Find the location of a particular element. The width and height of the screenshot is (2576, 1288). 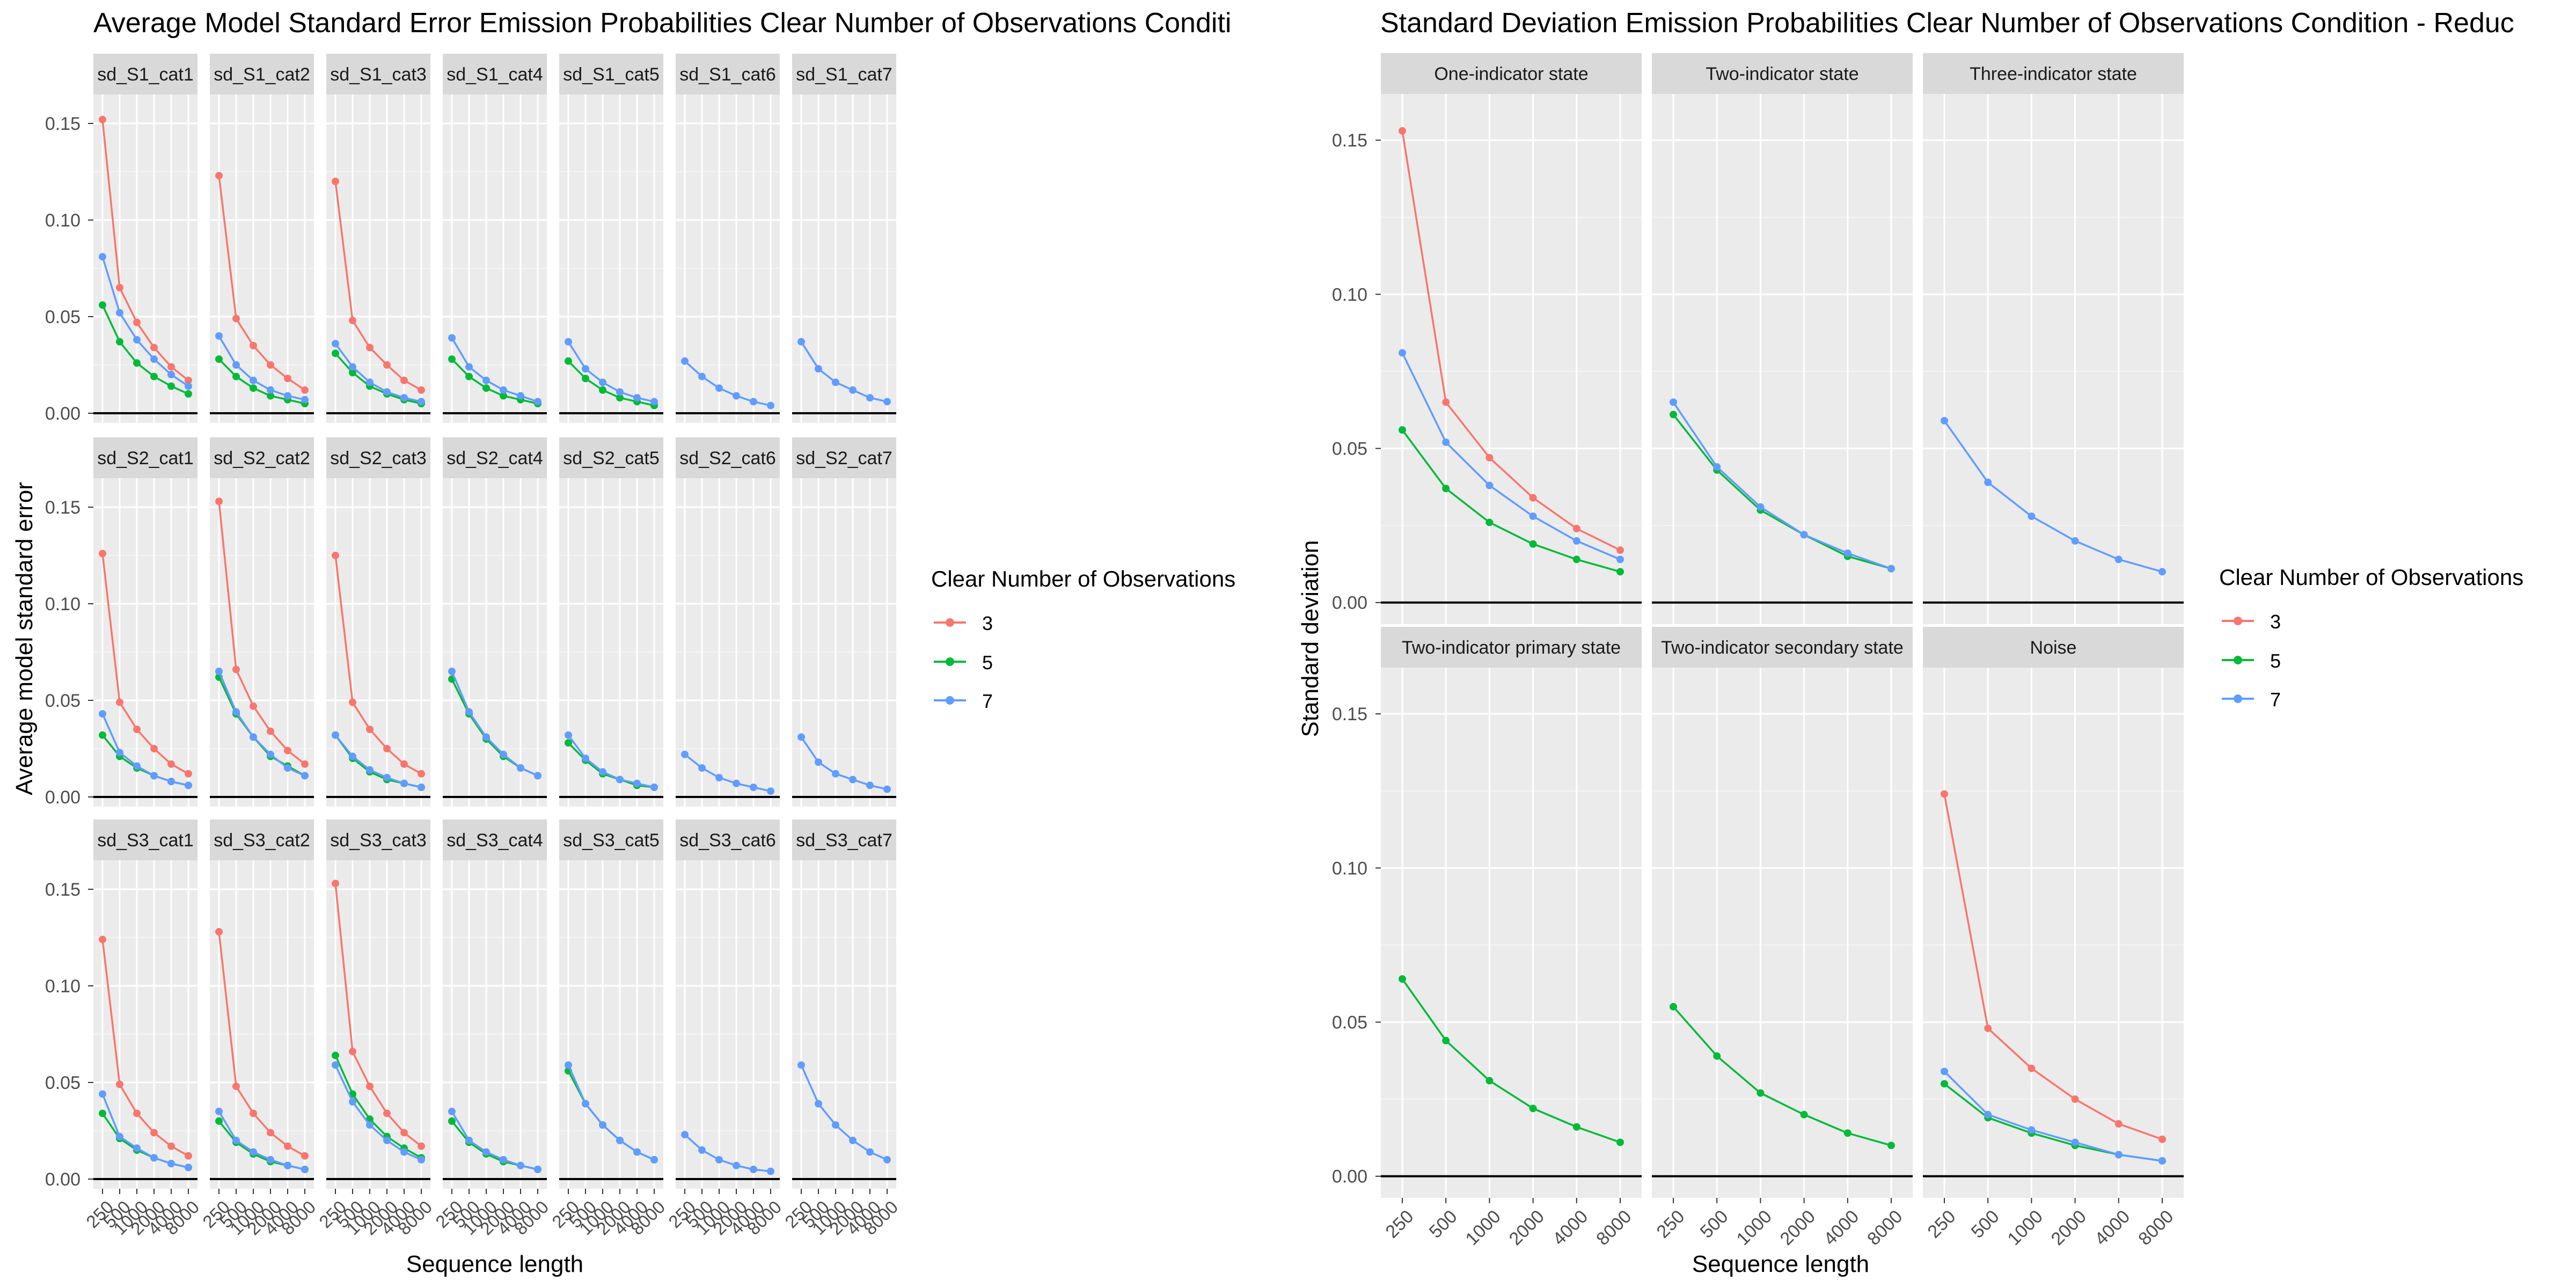

x-tick-label: 4000 is located at coordinates (1570, 1227).